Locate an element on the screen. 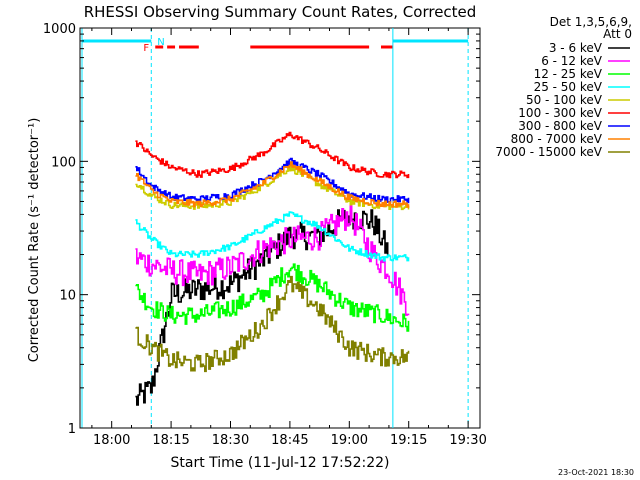 The height and width of the screenshot is (480, 640). footer-timestamp: 23-Oct-2021 18:30 is located at coordinates (596, 472).